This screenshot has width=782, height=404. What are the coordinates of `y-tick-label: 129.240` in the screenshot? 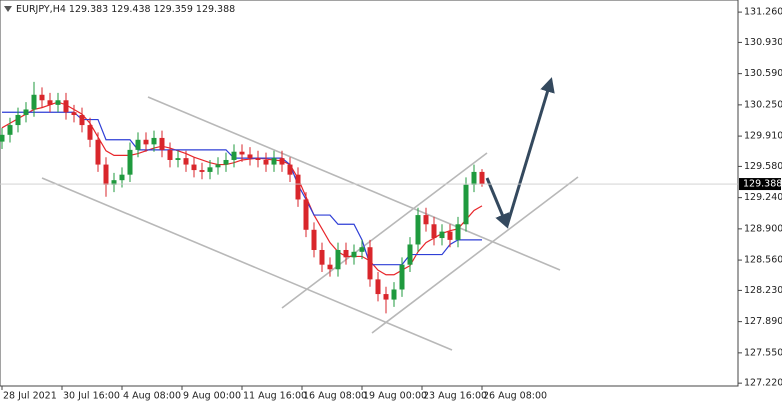 It's located at (763, 197).